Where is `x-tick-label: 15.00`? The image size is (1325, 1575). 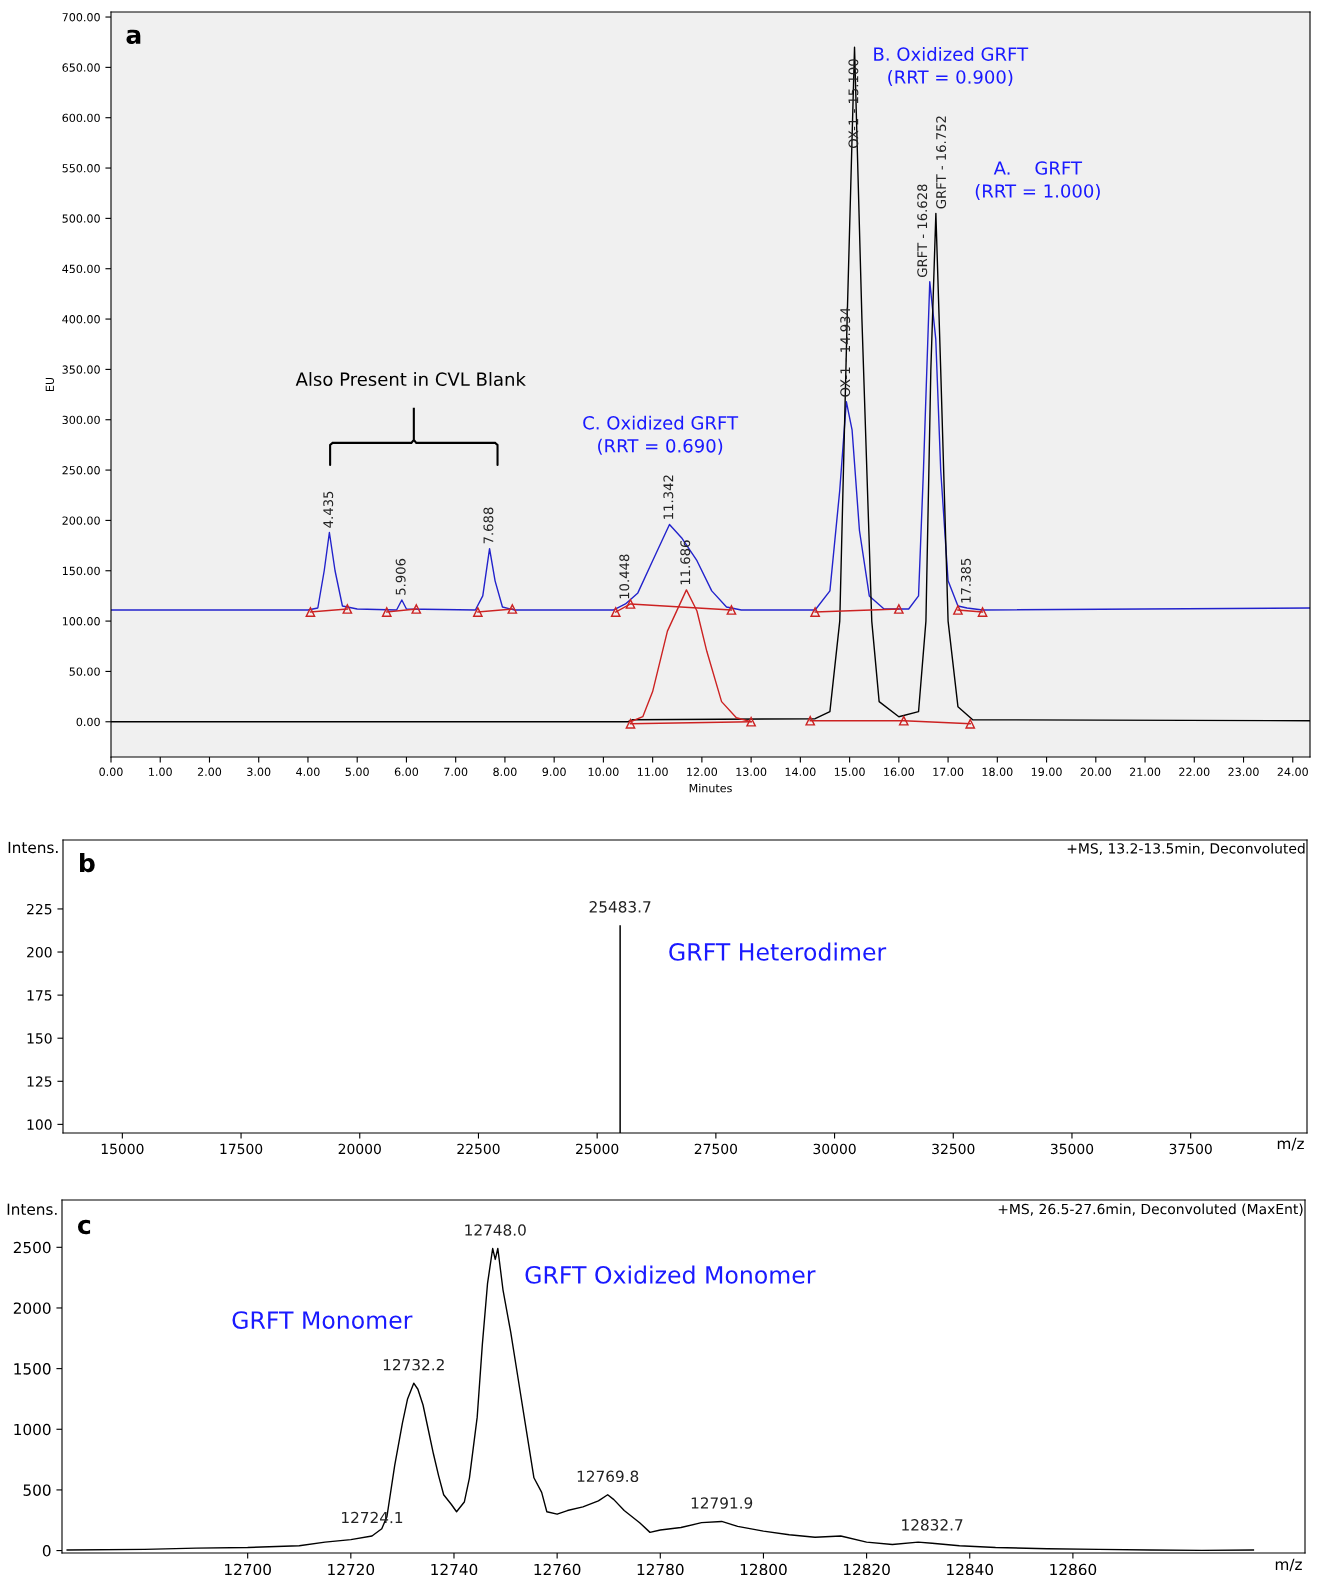 x-tick-label: 15.00 is located at coordinates (849, 772).